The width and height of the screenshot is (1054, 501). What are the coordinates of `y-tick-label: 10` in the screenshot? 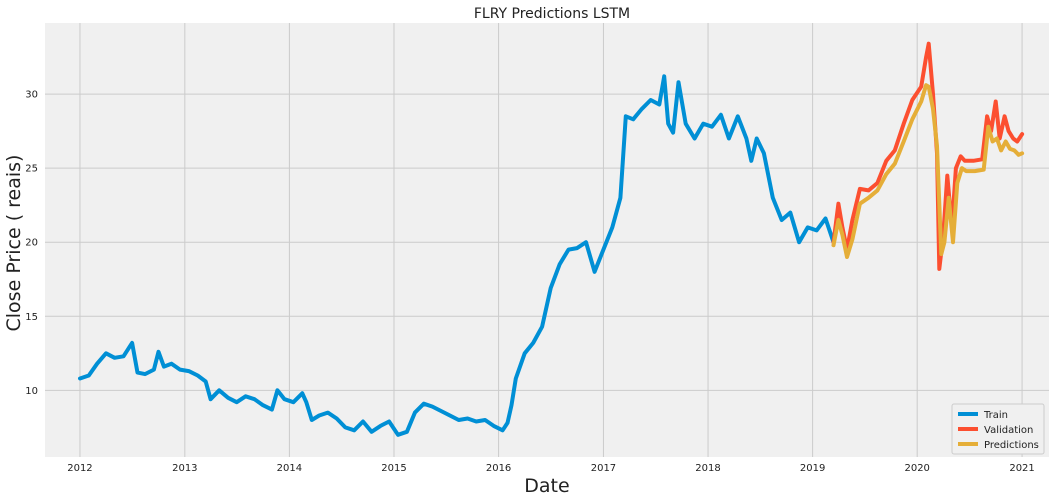 It's located at (31, 391).